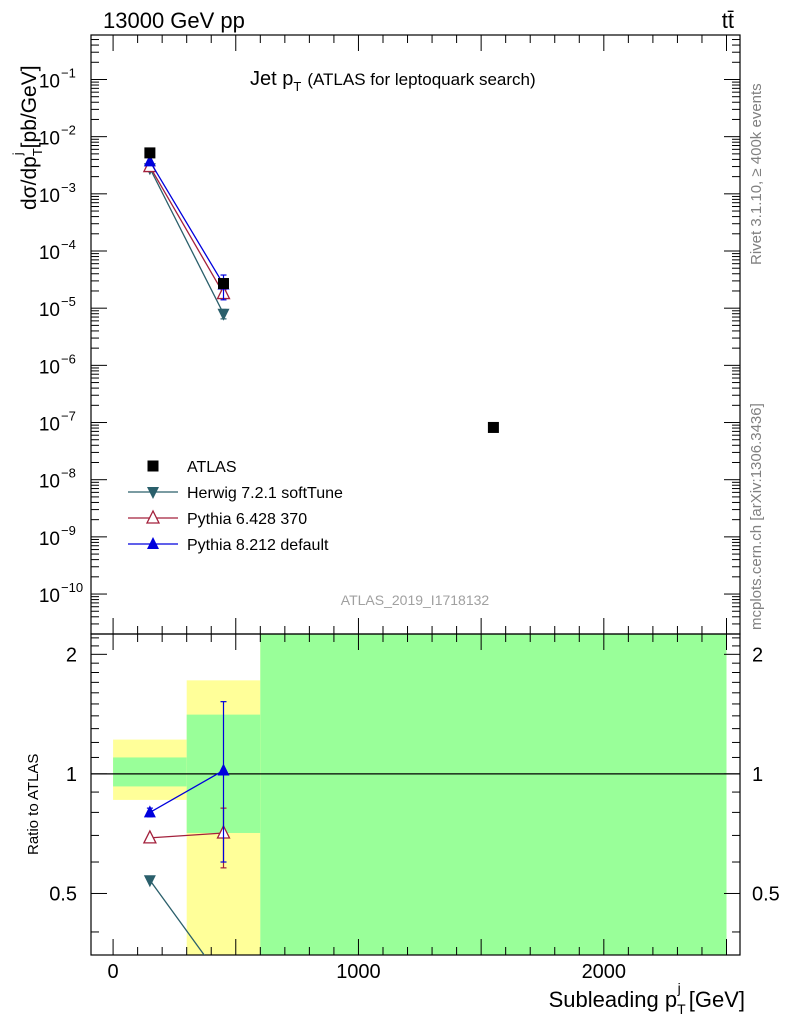  Describe the element at coordinates (415, 600) in the screenshot. I see `analysis-watermark: ATLAS_2019_I1718132` at that location.